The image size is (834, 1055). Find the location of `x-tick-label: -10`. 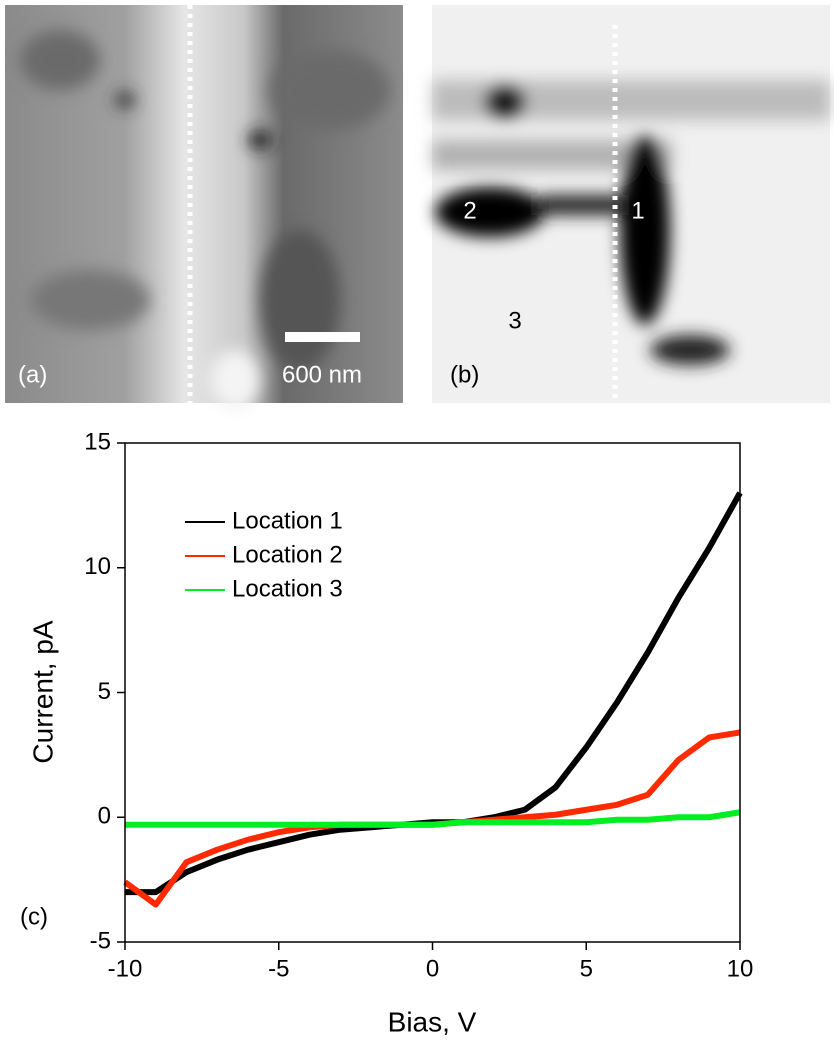

x-tick-label: -10 is located at coordinates (125, 968).